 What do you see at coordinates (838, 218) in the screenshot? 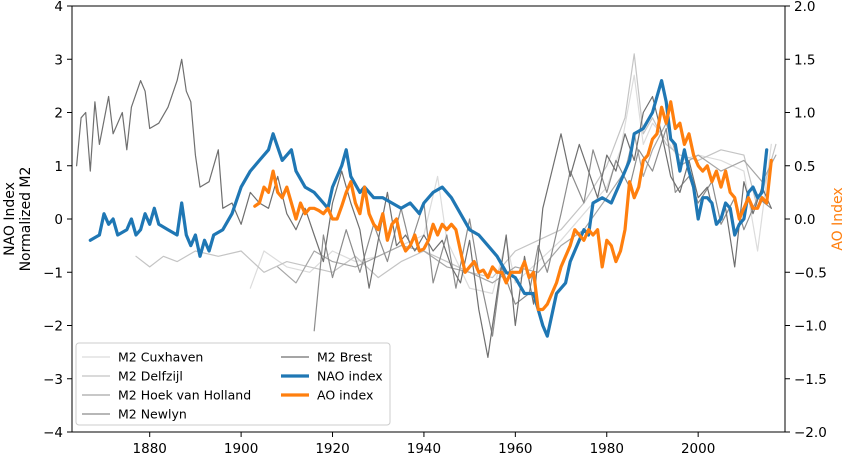
I see `y-right-label-ao: AO Index` at bounding box center [838, 218].